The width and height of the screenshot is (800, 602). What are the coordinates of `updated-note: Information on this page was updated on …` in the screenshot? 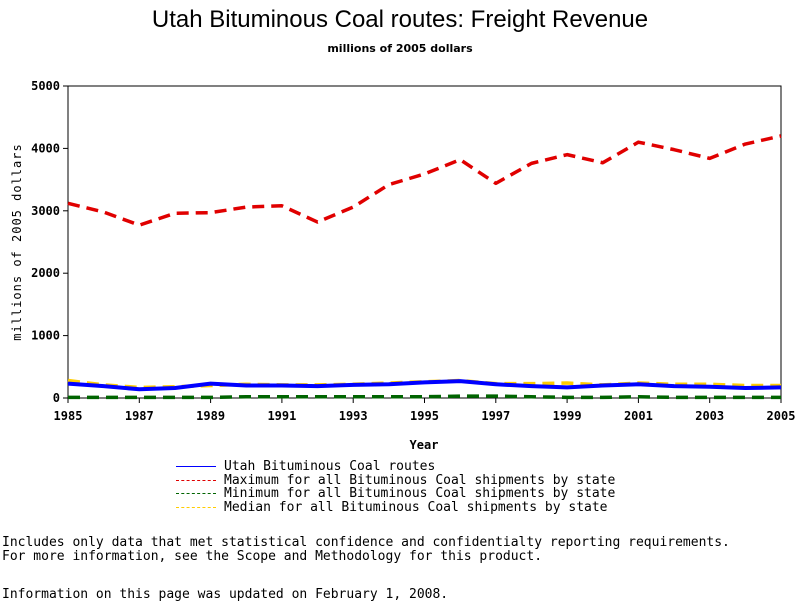 It's located at (225, 594).